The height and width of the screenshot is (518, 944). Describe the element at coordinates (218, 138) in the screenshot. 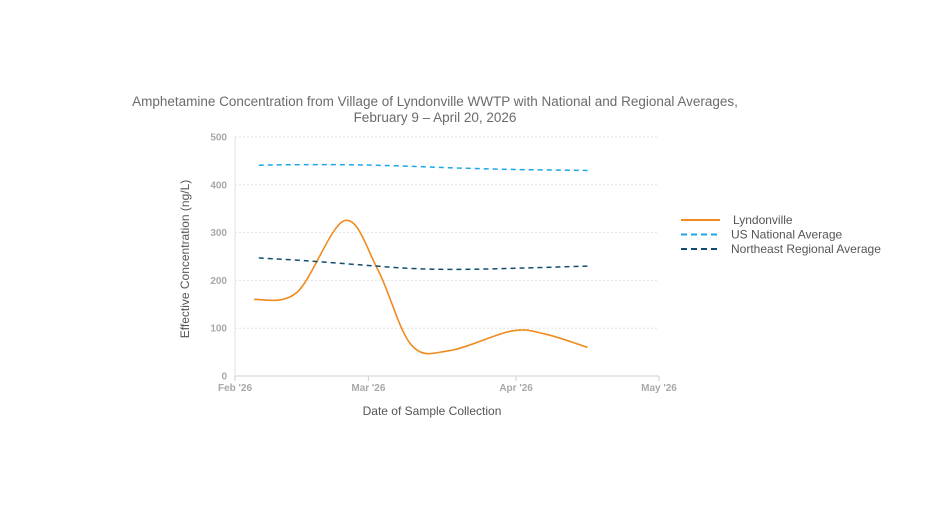

I see `y-tick-label-500: 500` at that location.